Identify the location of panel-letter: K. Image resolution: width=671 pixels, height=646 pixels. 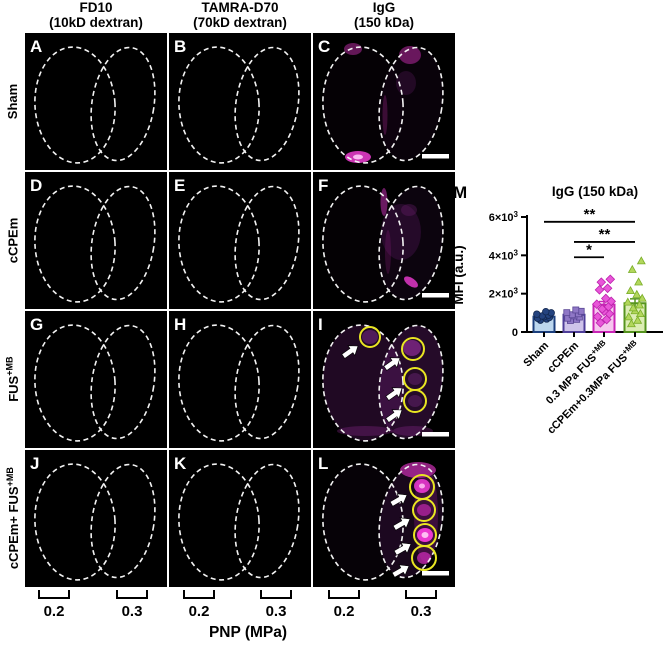
(180, 463).